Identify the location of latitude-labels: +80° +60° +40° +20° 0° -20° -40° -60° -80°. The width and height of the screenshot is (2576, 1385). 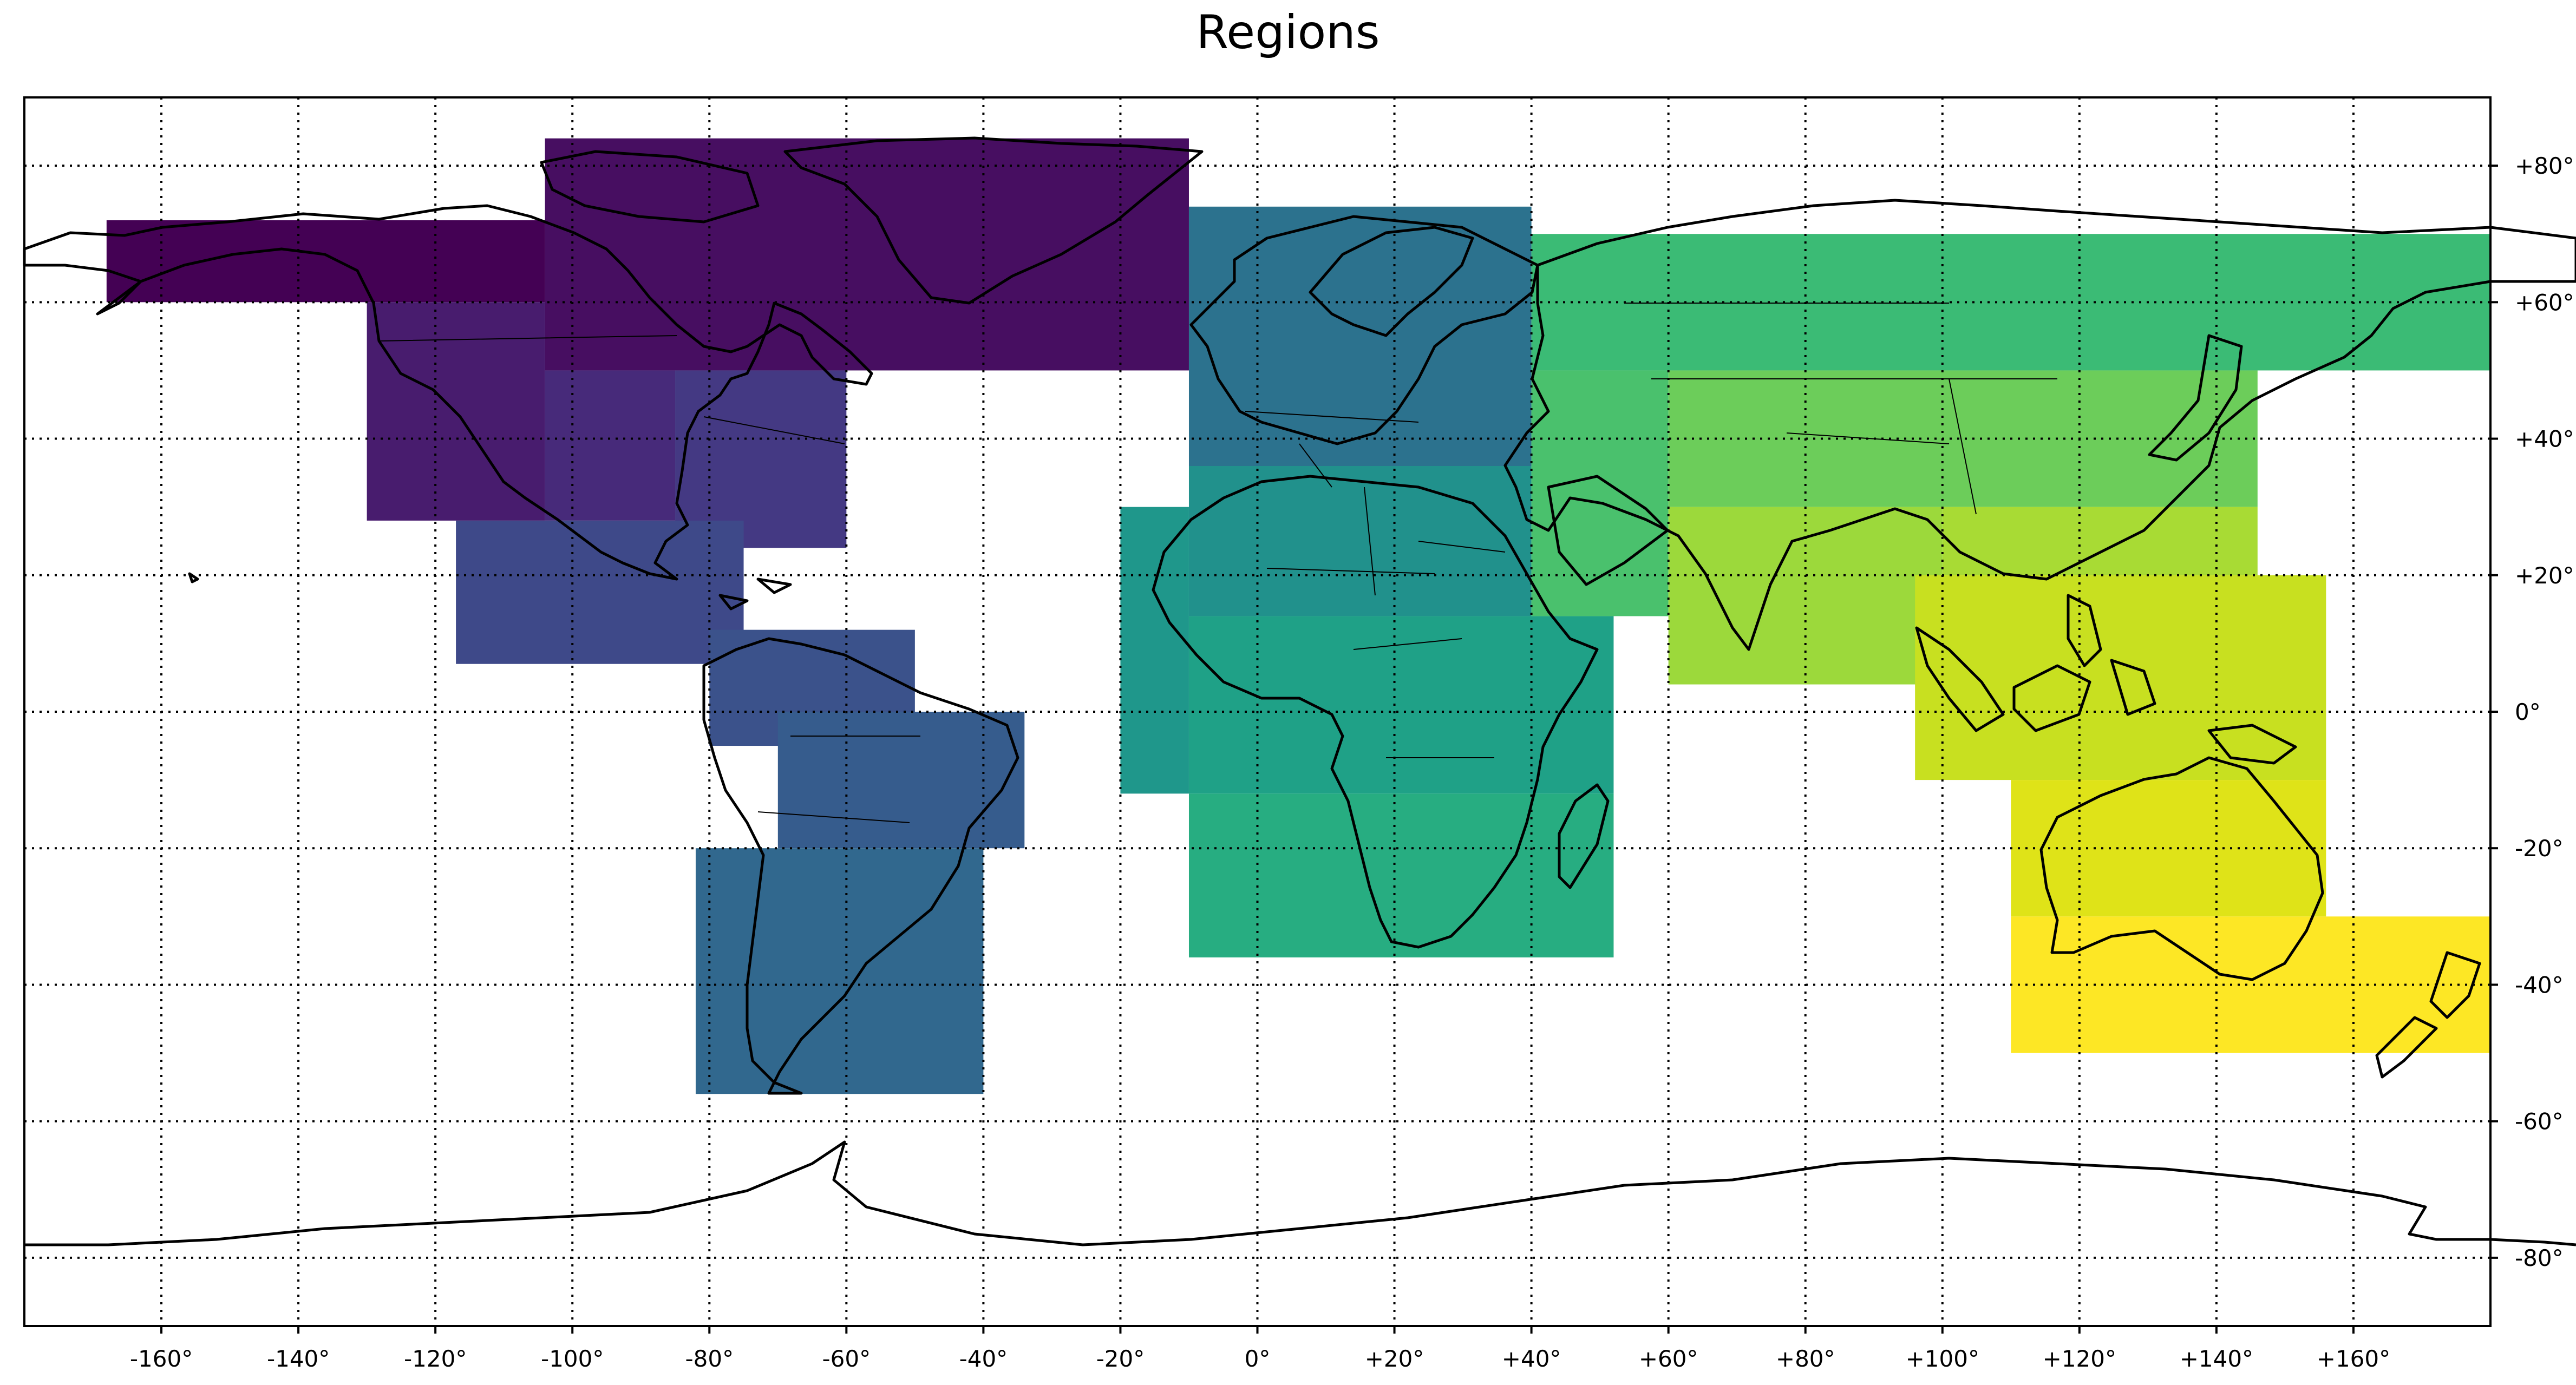
(2545, 712).